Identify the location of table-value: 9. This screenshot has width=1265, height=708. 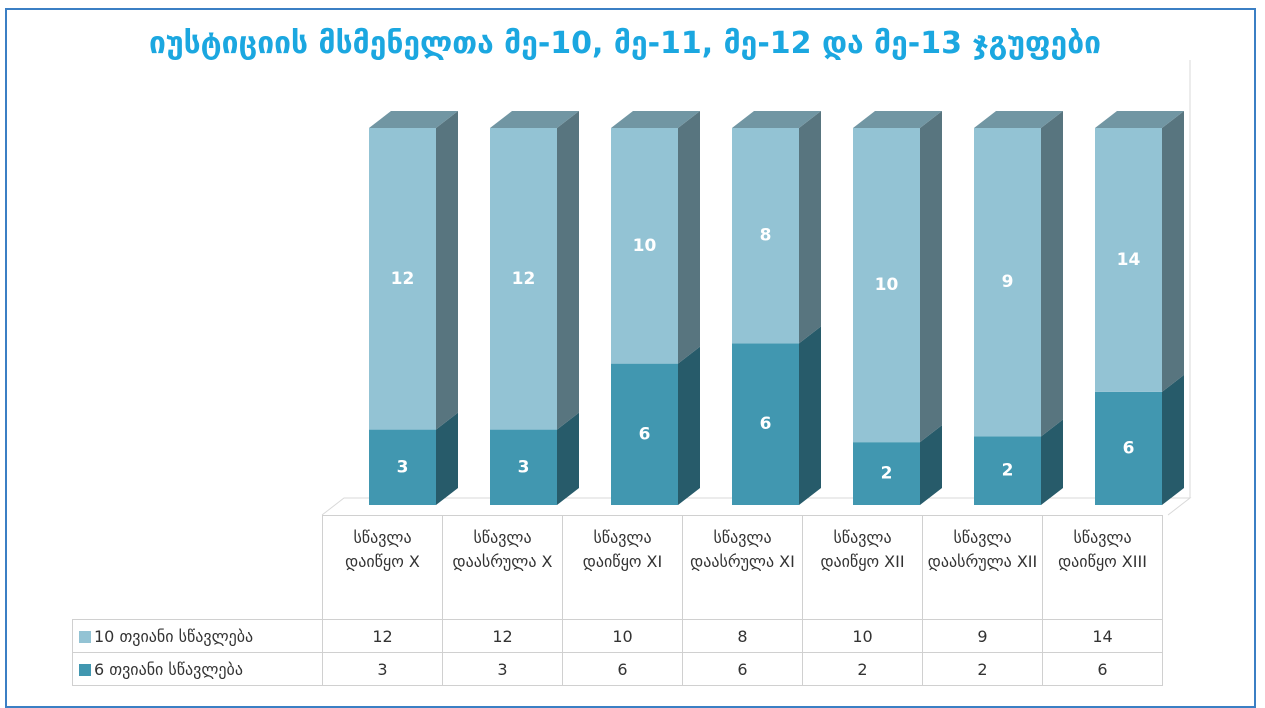
(982, 636).